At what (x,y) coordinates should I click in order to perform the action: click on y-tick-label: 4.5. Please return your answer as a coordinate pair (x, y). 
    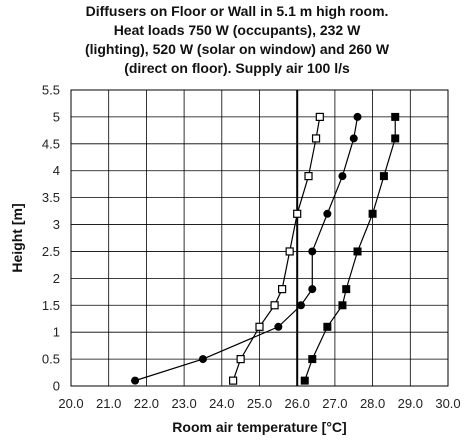
    Looking at the image, I should click on (51, 143).